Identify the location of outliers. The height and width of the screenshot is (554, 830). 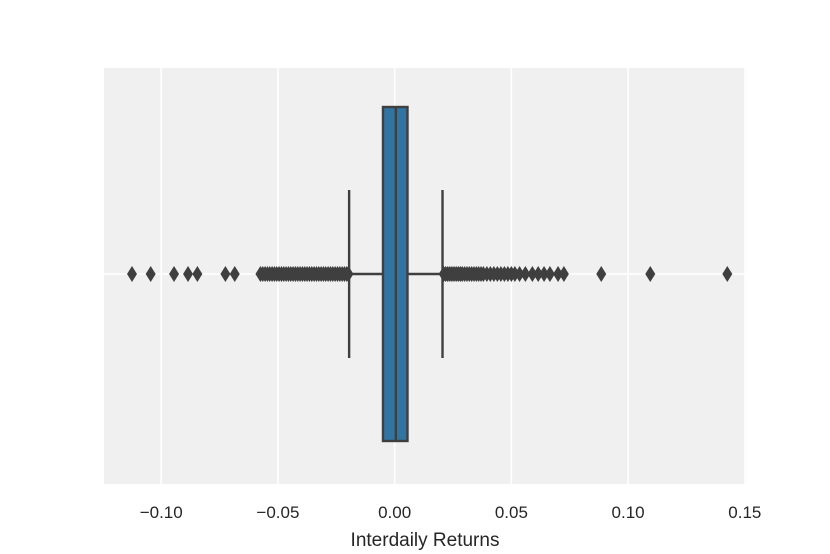
(430, 274).